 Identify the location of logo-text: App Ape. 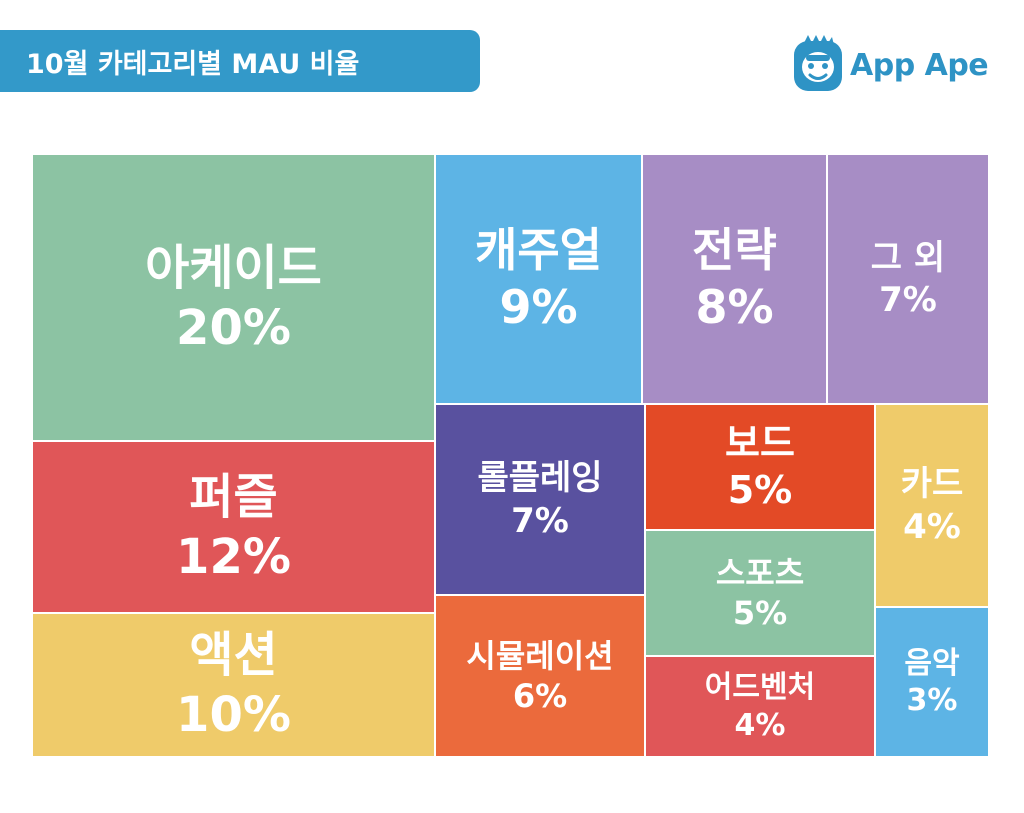
(919, 65).